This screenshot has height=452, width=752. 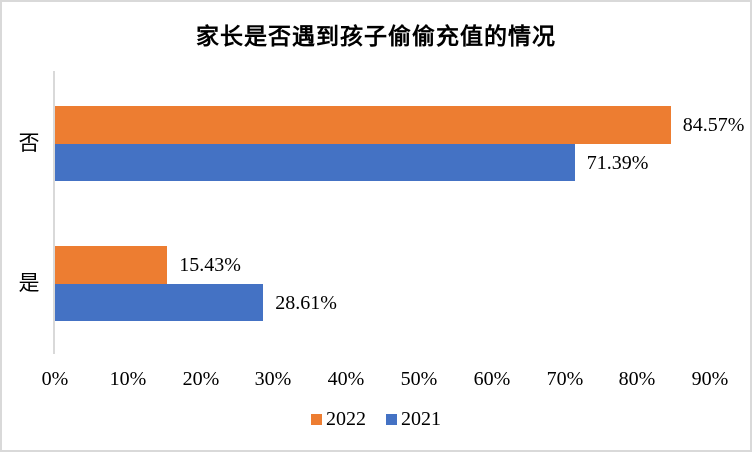 I want to click on bar-value-label: 28.61%, so click(x=306, y=302).